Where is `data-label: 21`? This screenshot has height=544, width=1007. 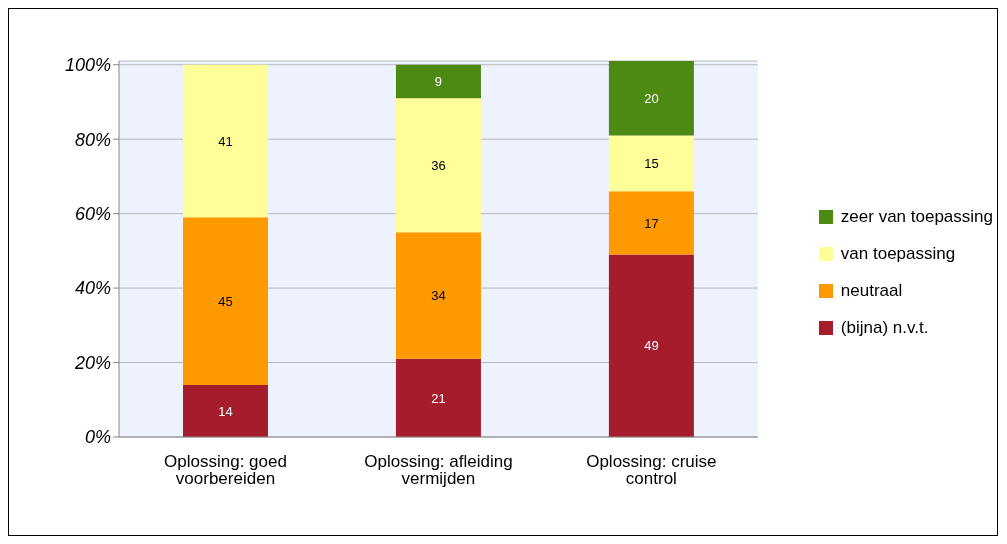
data-label: 21 is located at coordinates (438, 398).